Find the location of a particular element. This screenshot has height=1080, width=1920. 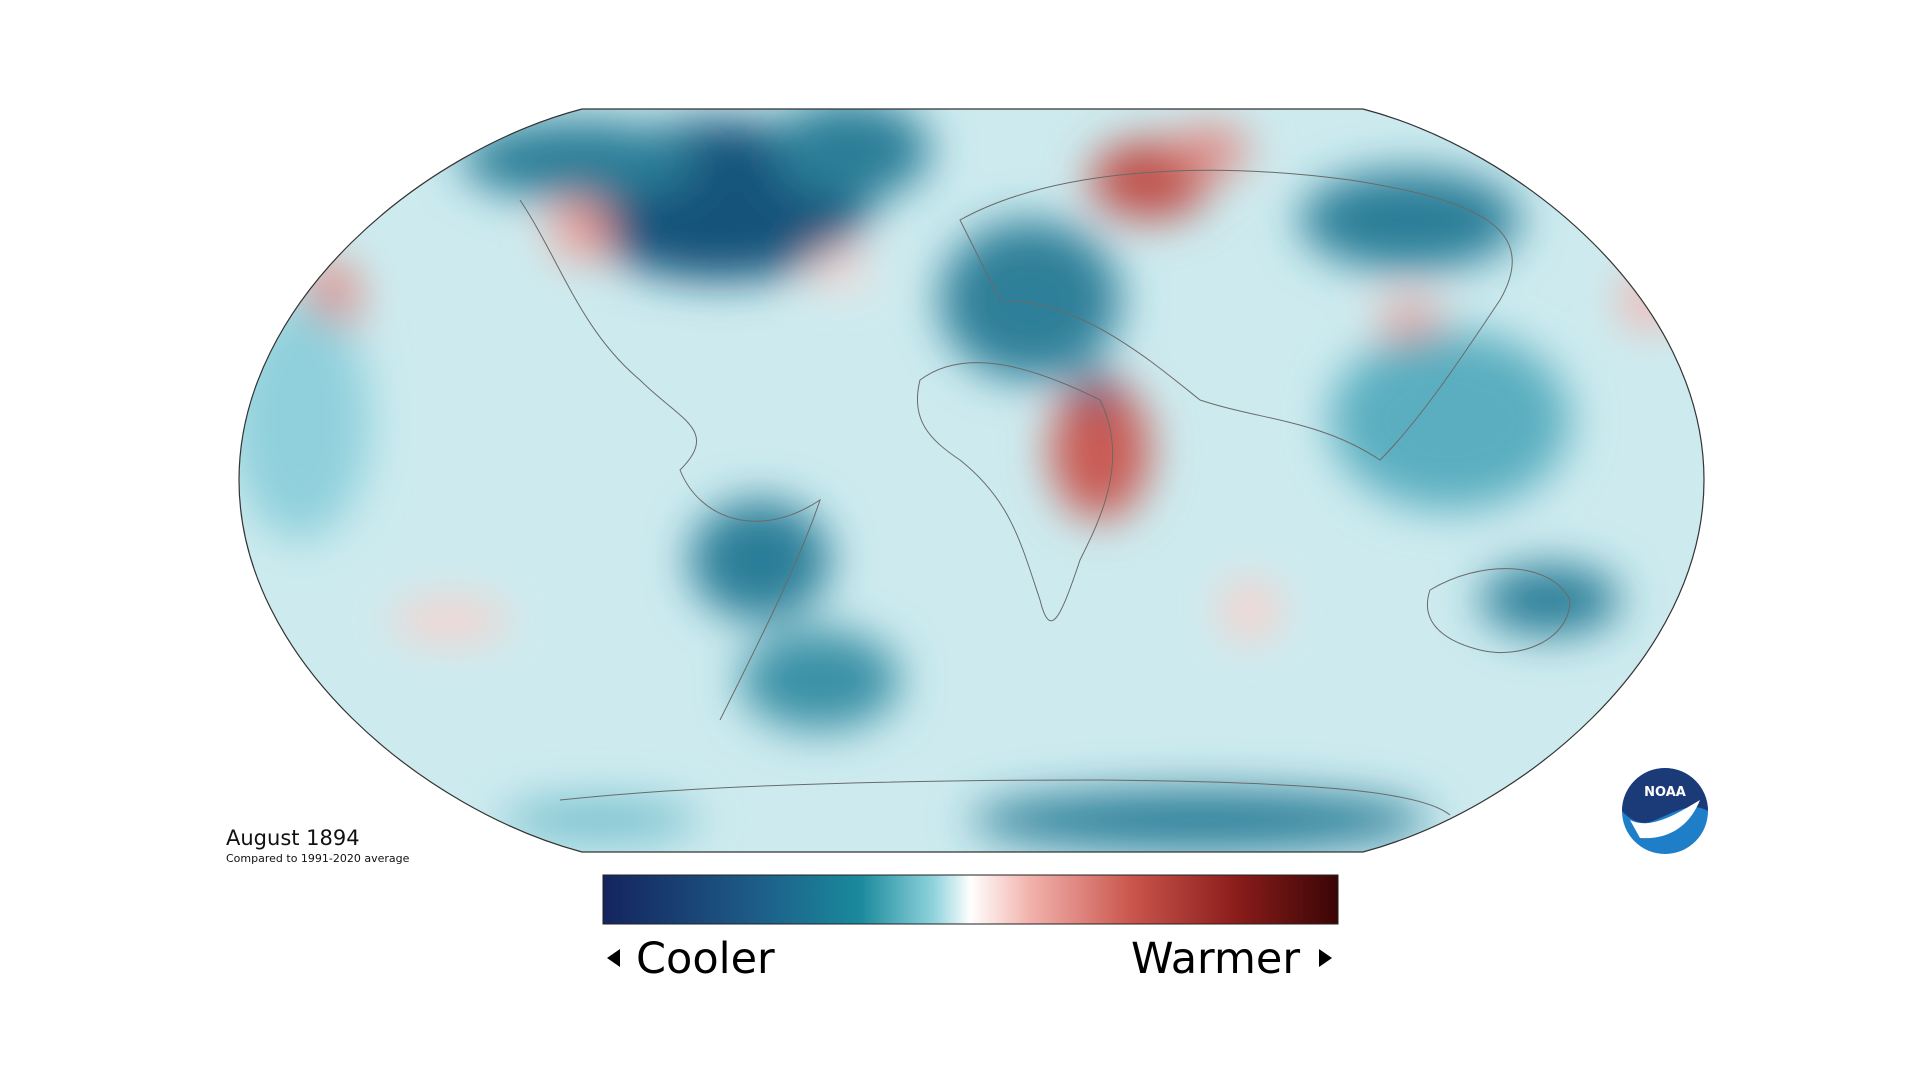

period-label: August 1894 is located at coordinates (293, 838).